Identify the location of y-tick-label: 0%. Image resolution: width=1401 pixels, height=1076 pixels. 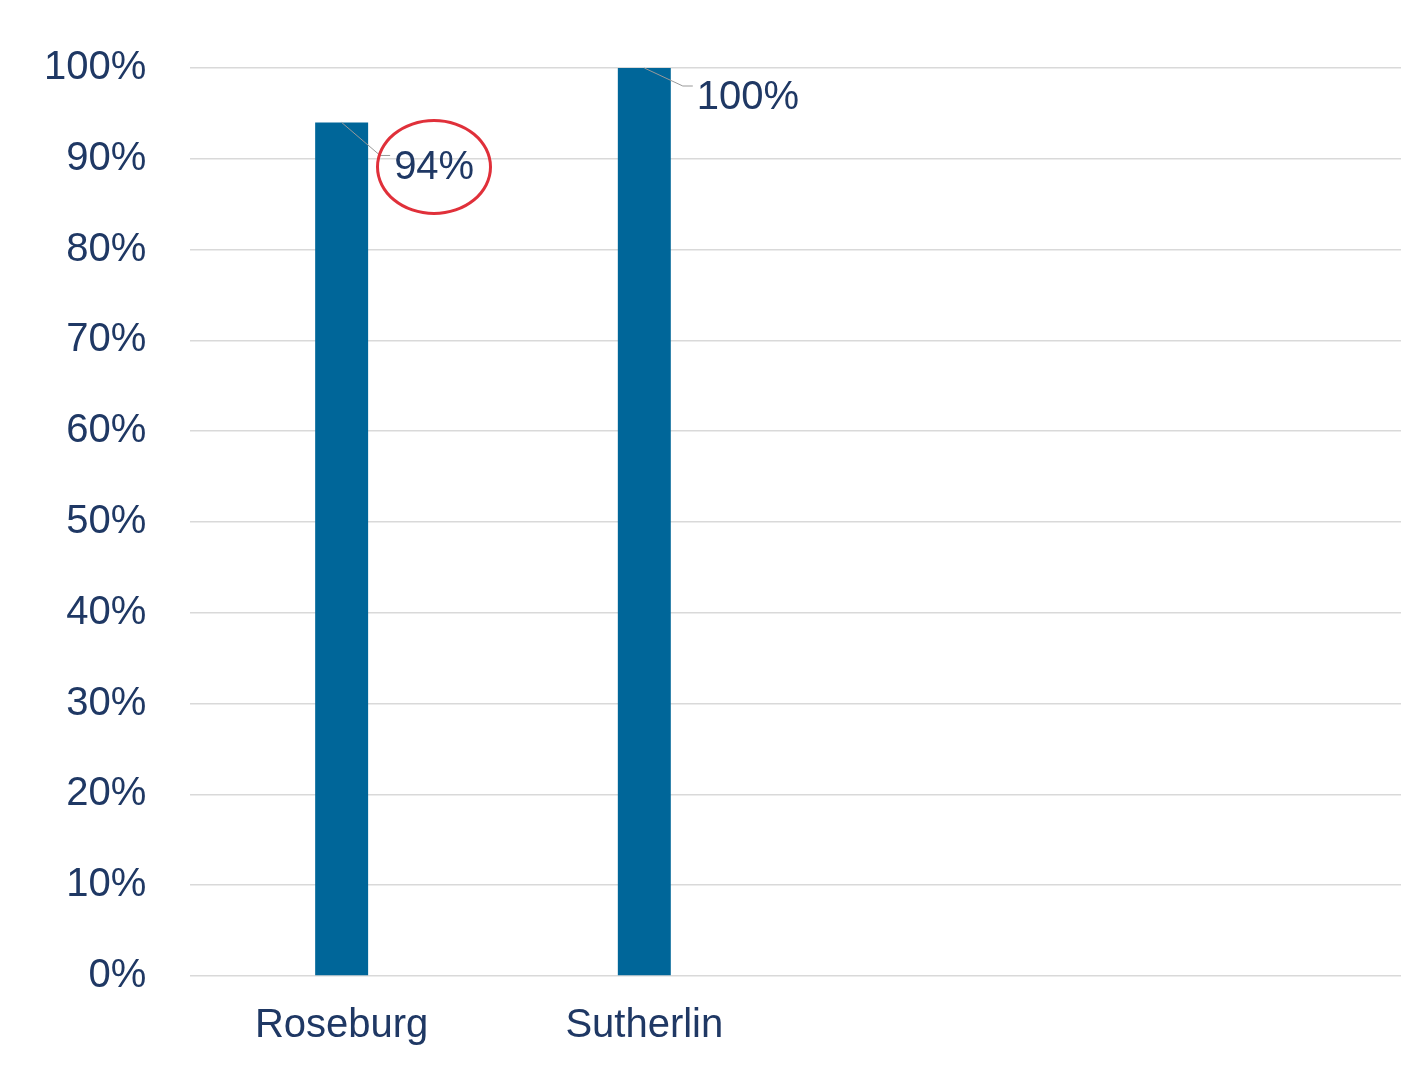
(117, 973).